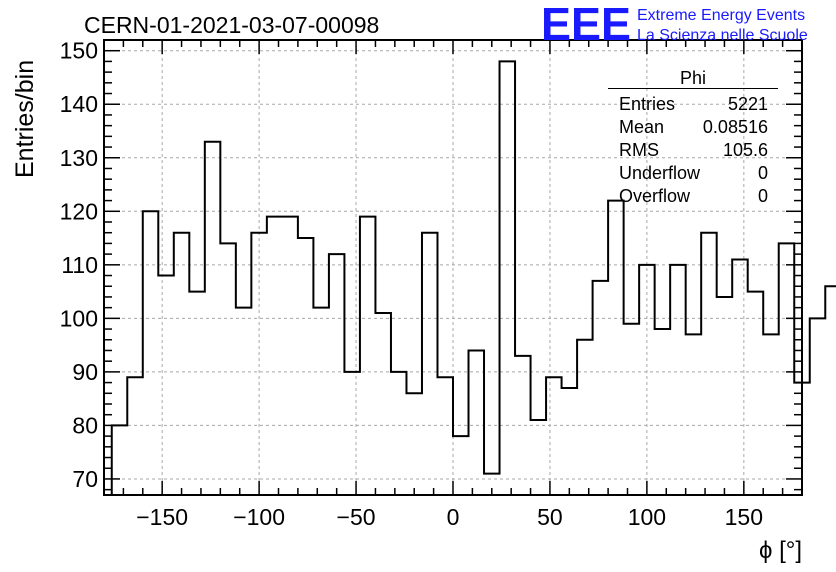 This screenshot has width=836, height=572. I want to click on y-axis-label: Entries/bin, so click(25, 119).